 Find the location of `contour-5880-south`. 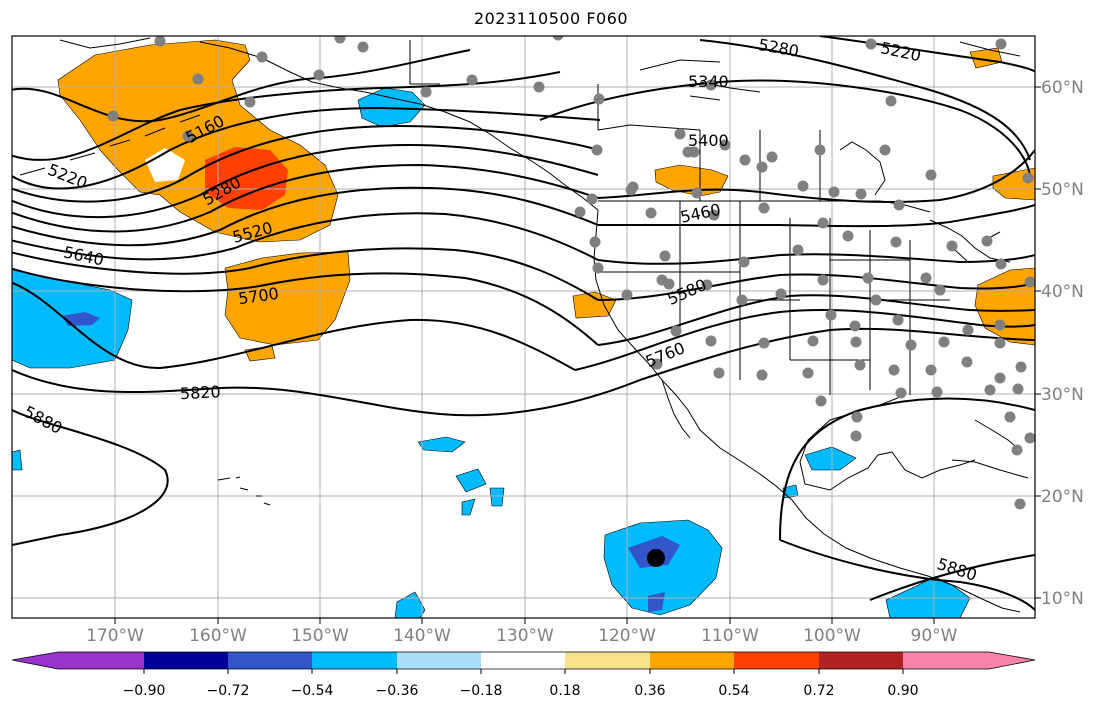

contour-5880-south is located at coordinates (952, 577).